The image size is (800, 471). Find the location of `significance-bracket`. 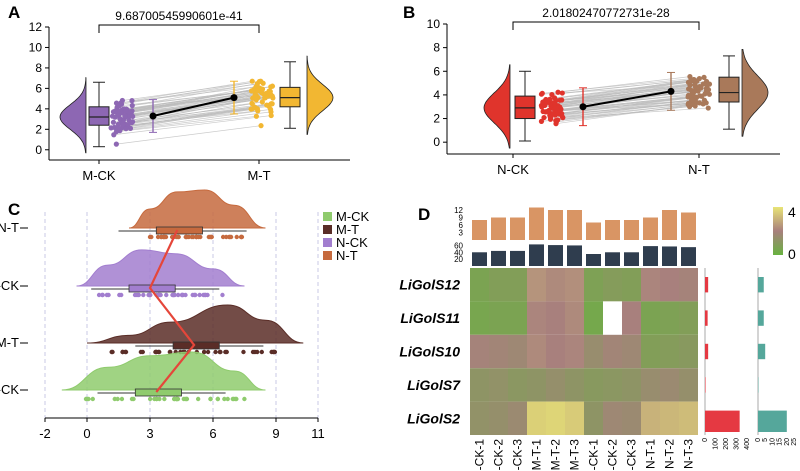

significance-bracket is located at coordinates (179, 28).